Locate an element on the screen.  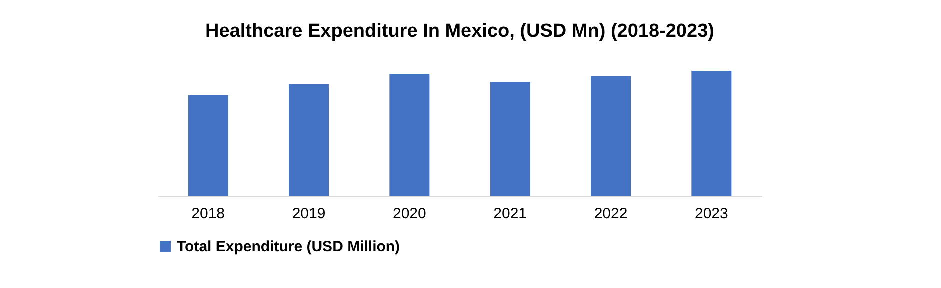
chart-title: Healthcare Expenditure In Mexico, (USD Mn) (2018-2023) is located at coordinates (460, 31).